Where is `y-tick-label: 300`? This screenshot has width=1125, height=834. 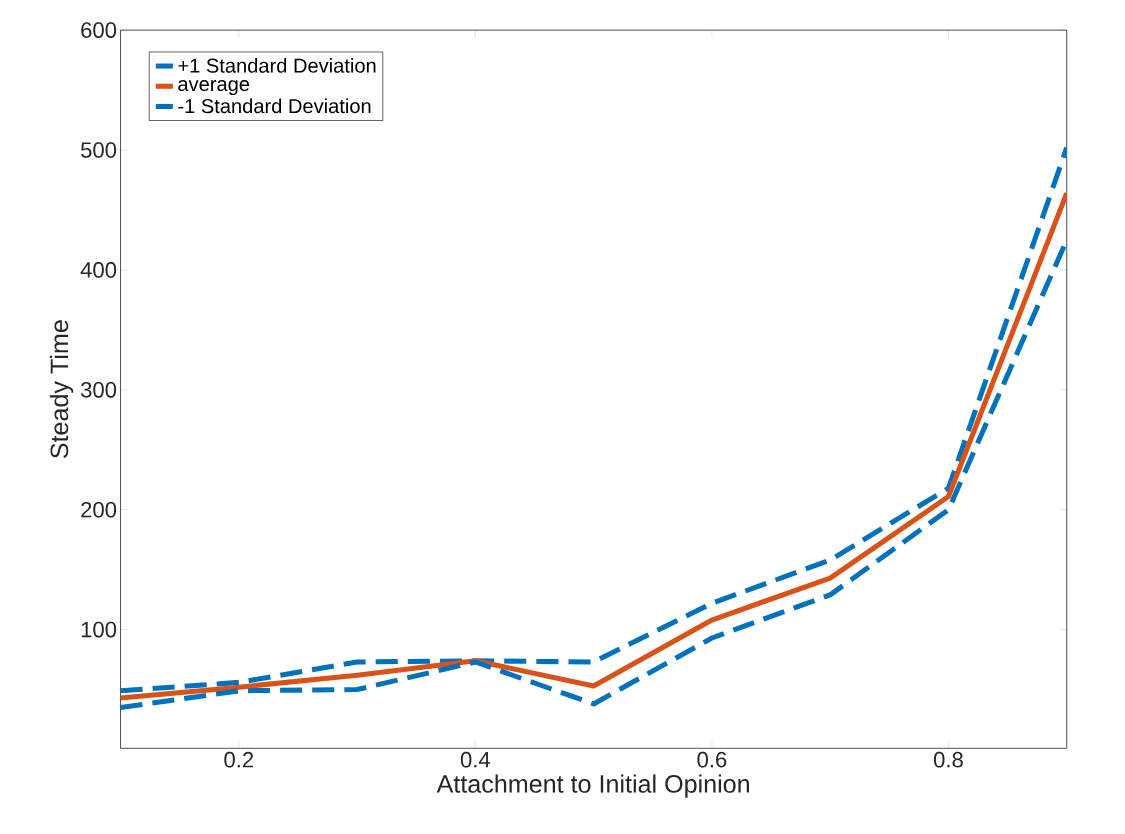 y-tick-label: 300 is located at coordinates (98, 390).